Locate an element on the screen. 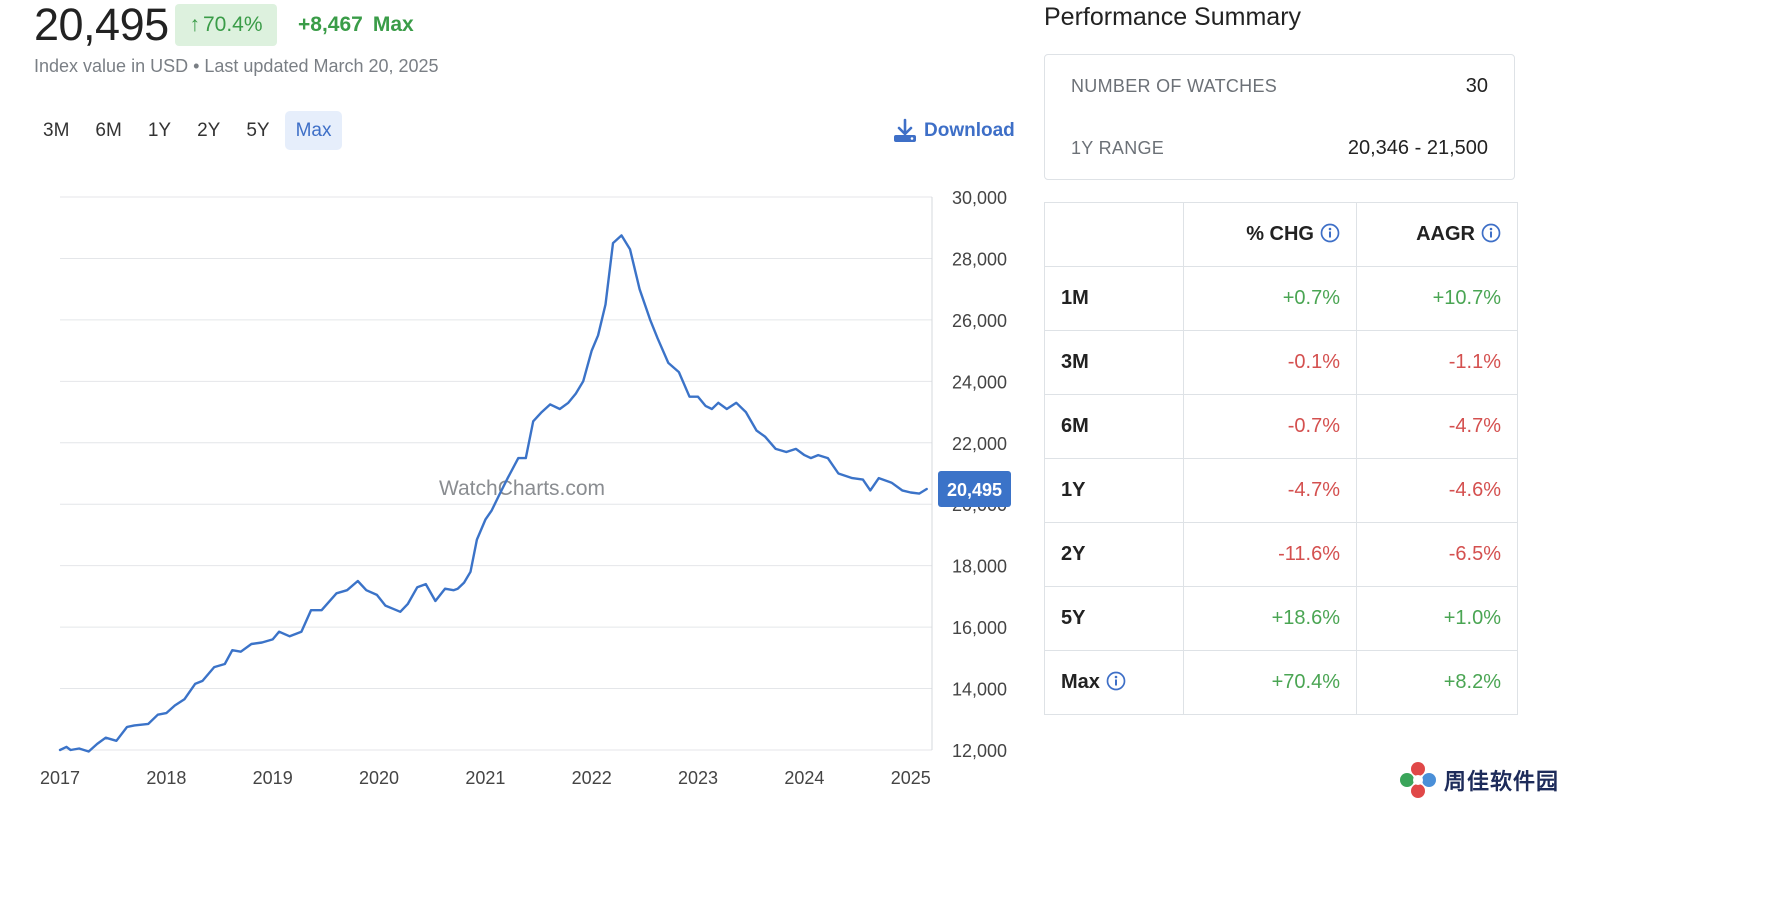 Image resolution: width=1770 pixels, height=906 pixels. y-tick-label: 22,000 is located at coordinates (979, 444).